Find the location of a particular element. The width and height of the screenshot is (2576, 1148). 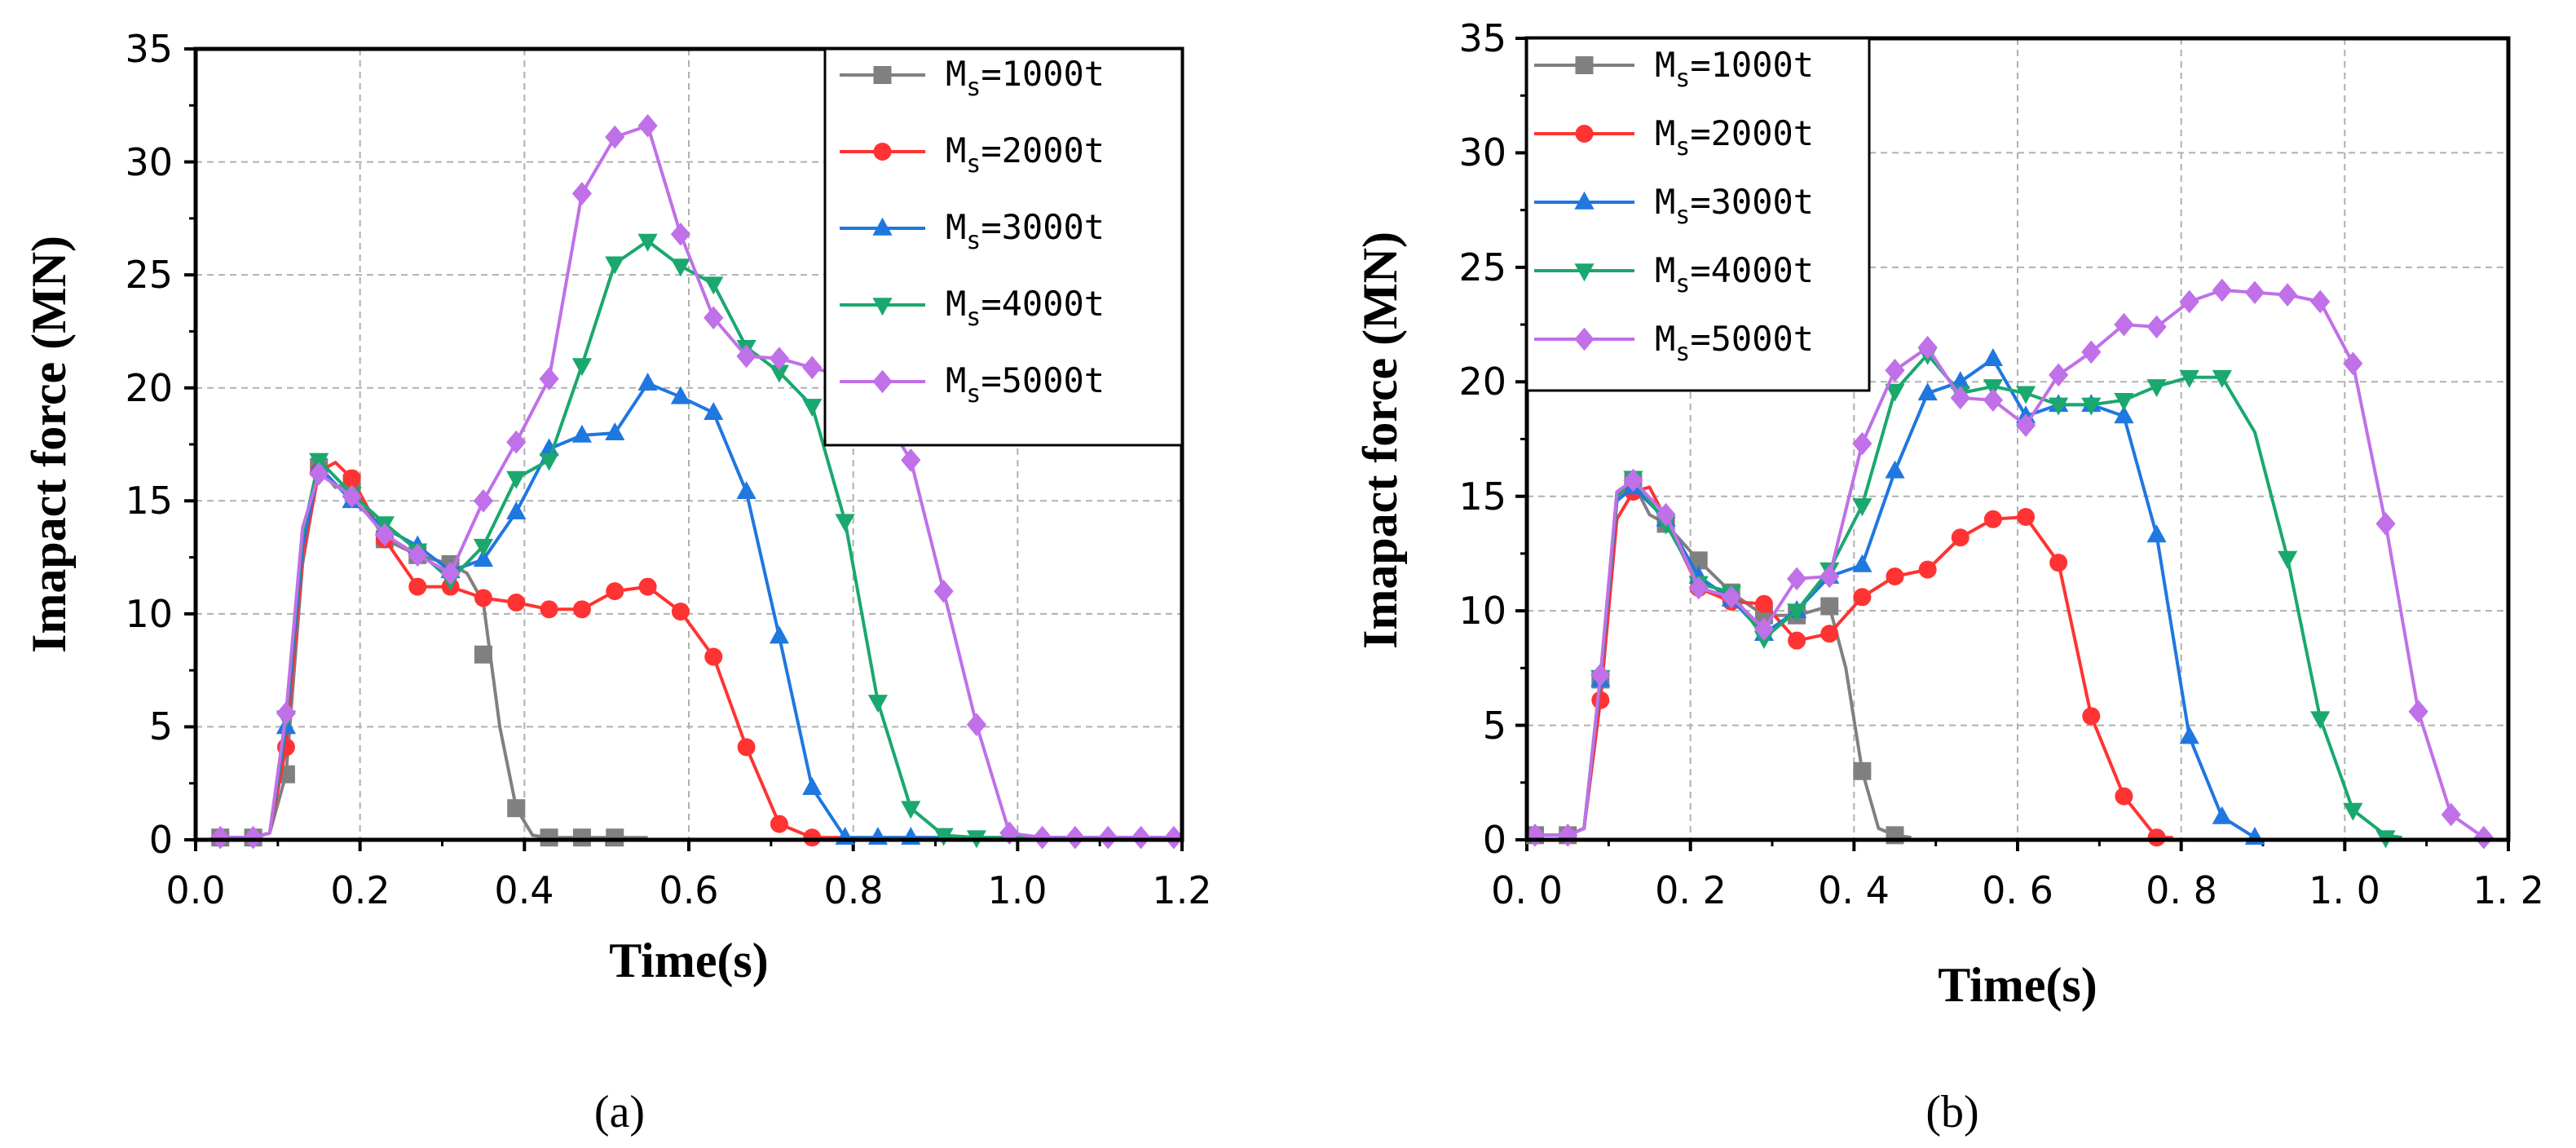

panel-b-legend-entry: Ms=1000t is located at coordinates (1734, 69).